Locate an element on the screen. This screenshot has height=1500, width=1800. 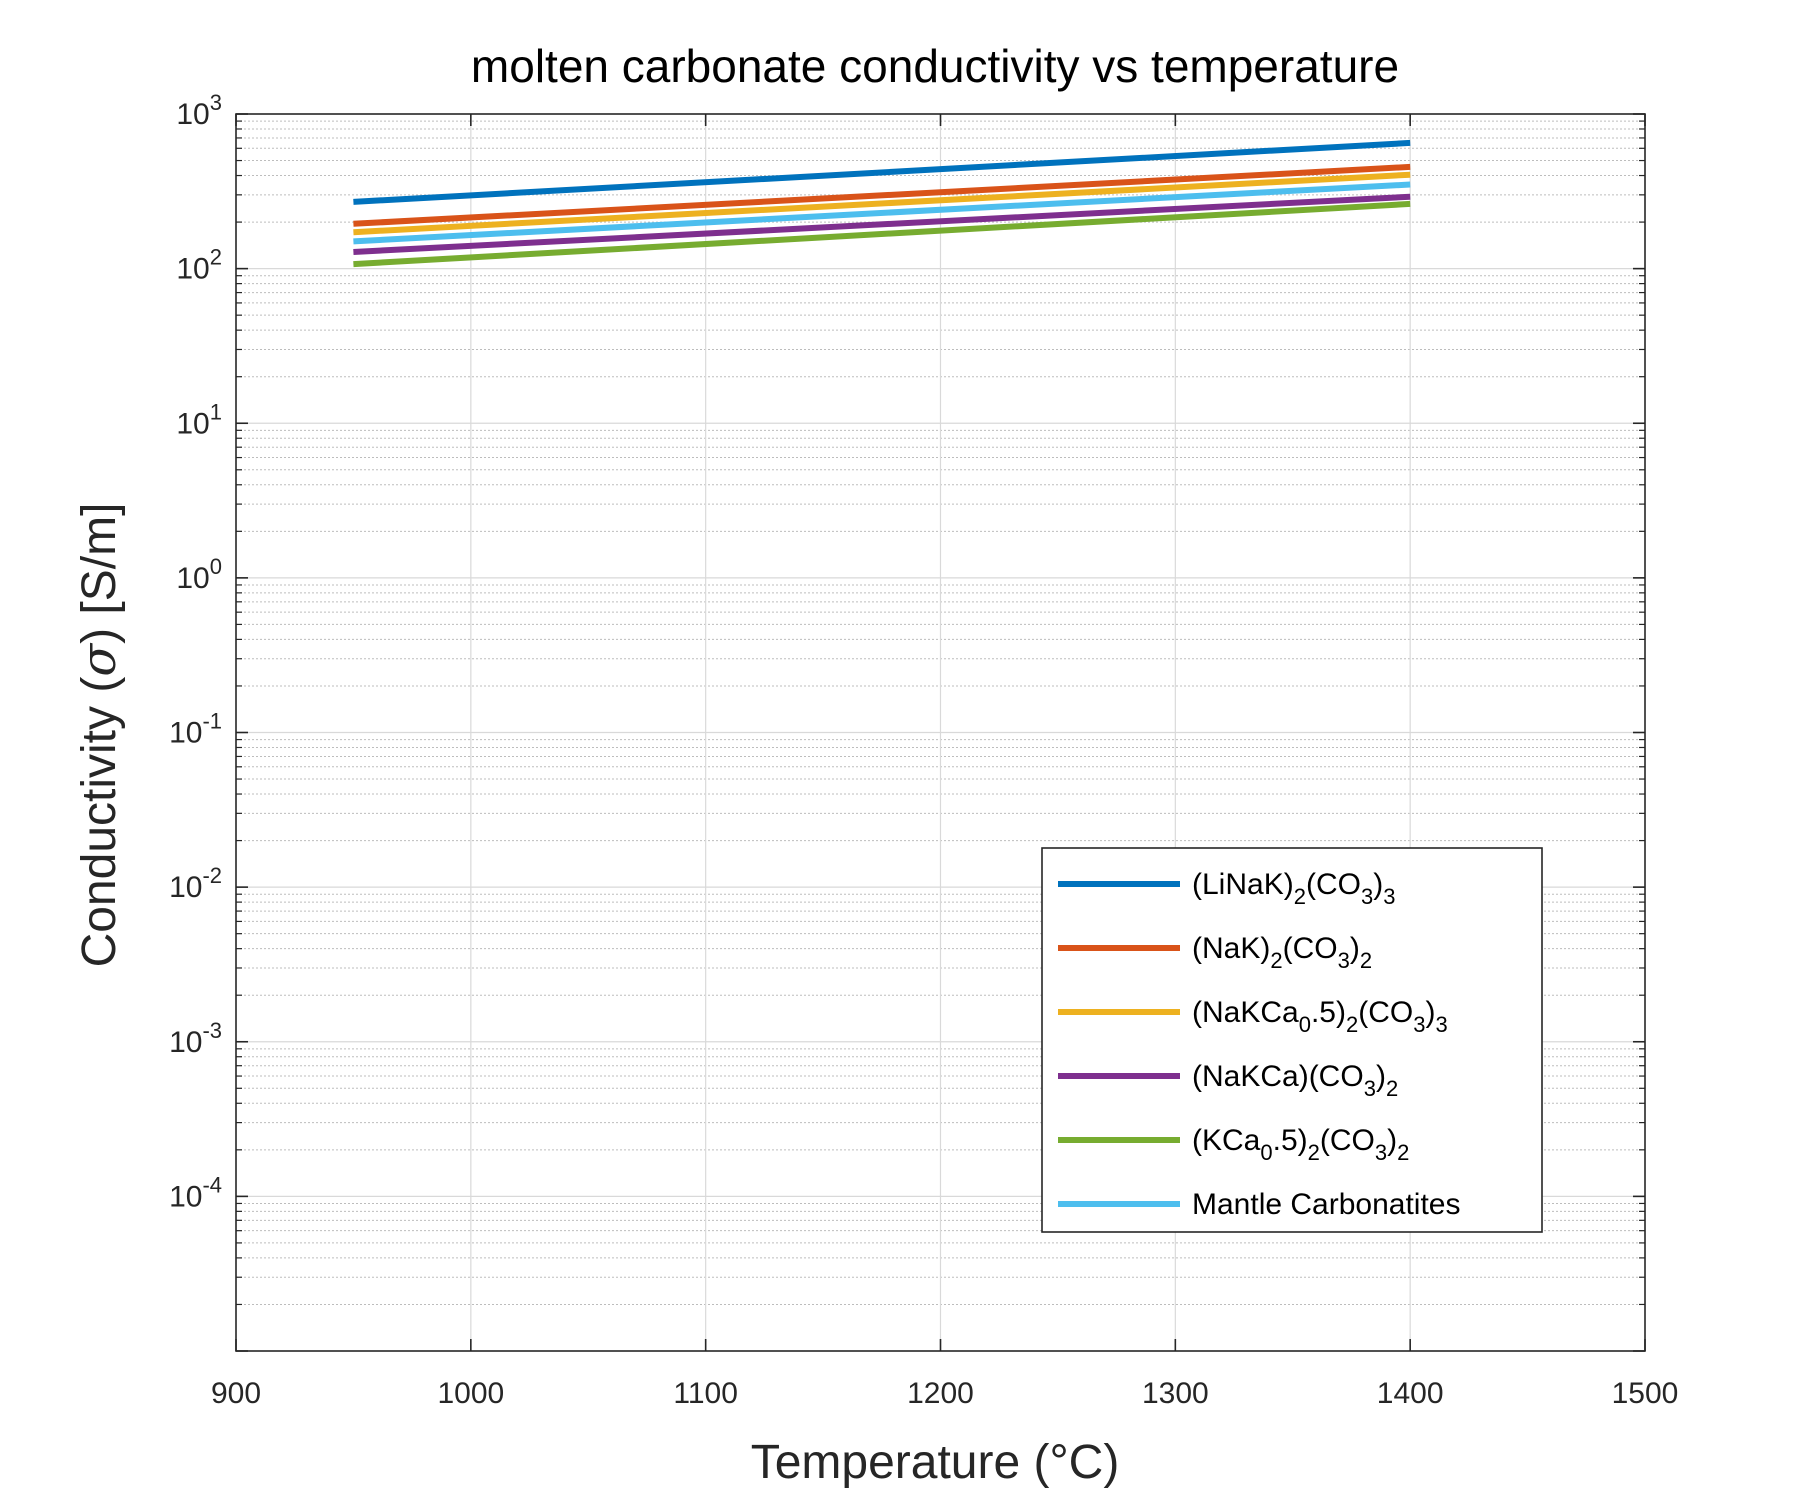
legend-label: (KCa0.5)2(CO3)2 is located at coordinates (1300, 1144).